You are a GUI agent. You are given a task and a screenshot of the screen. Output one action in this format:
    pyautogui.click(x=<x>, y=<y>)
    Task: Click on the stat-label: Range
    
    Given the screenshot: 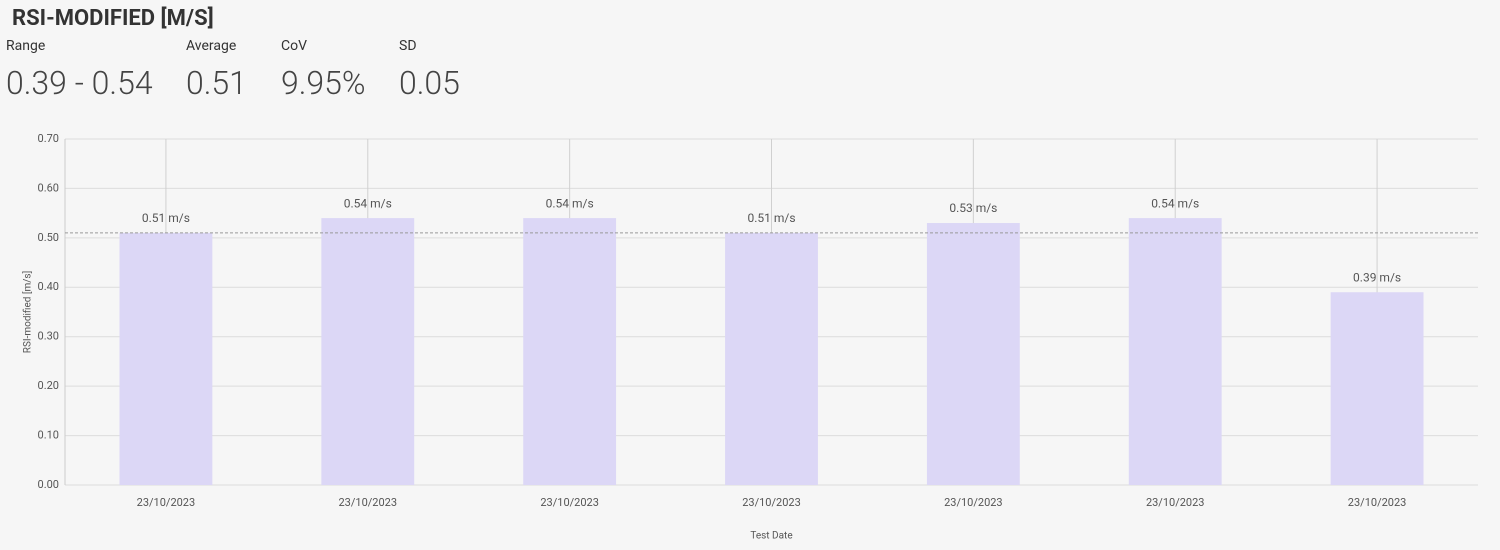 What is the action you would take?
    pyautogui.click(x=26, y=46)
    